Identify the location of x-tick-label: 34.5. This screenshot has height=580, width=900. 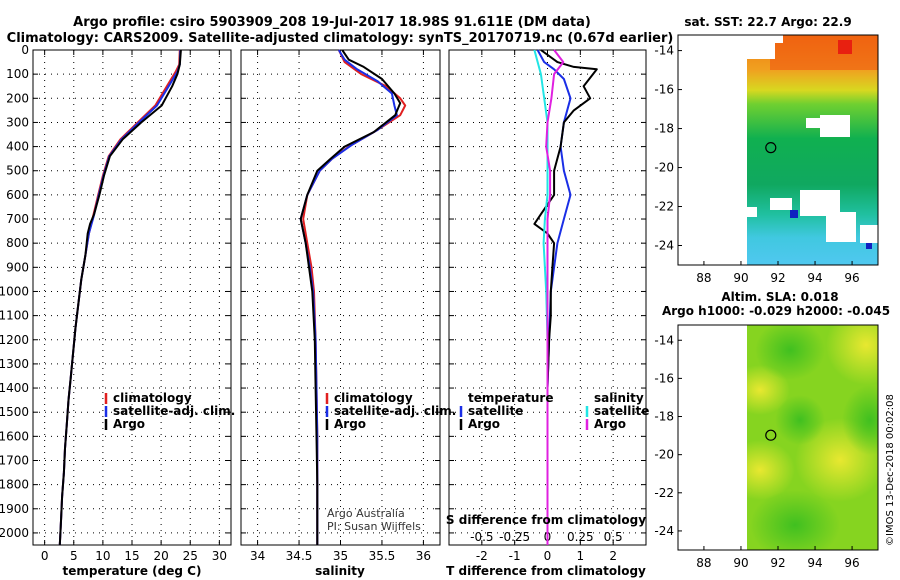
(299, 556).